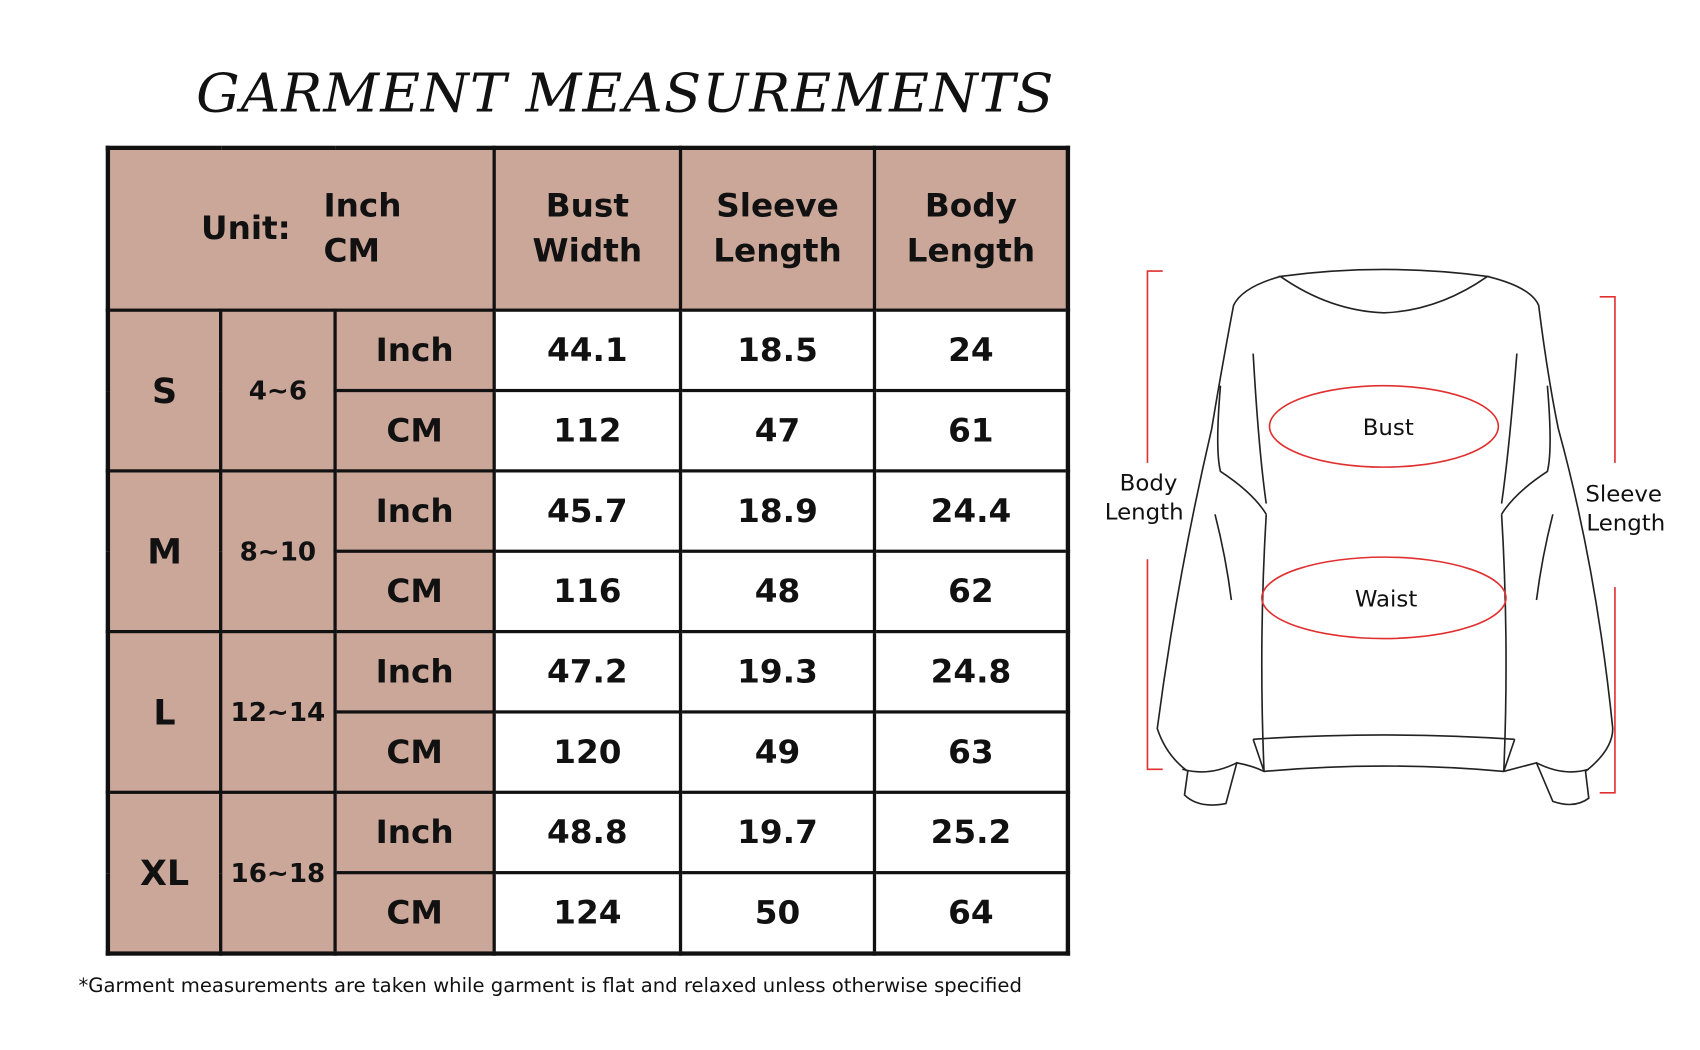  I want to click on value-cell: 24.8, so click(971, 671).